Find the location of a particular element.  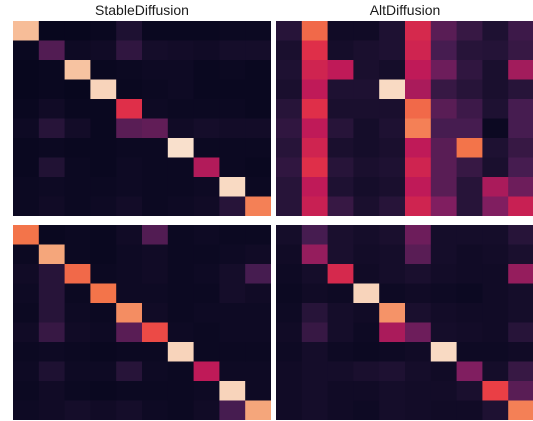

heatmap-cell-r6-c8 is located at coordinates (495, 352).